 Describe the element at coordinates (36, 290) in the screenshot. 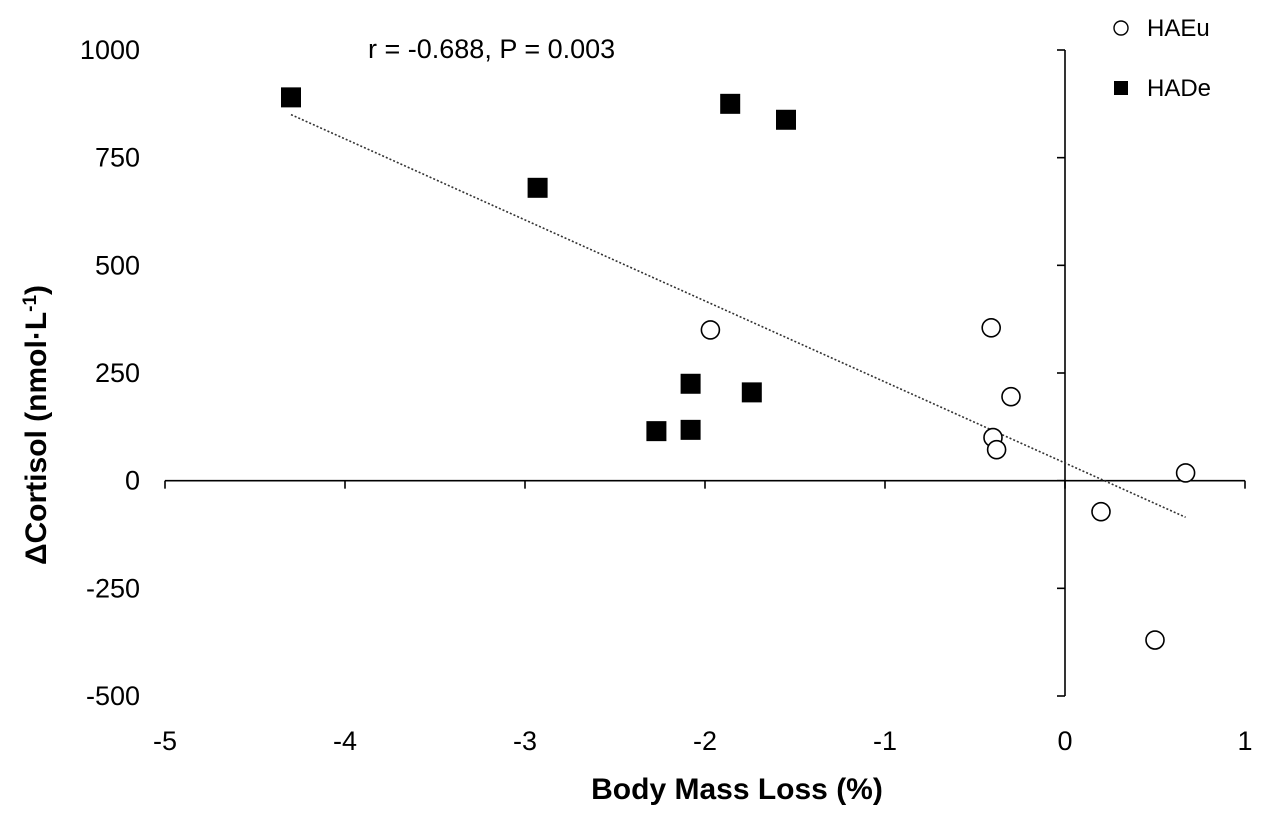

I see `y-axis-title-close: )` at that location.